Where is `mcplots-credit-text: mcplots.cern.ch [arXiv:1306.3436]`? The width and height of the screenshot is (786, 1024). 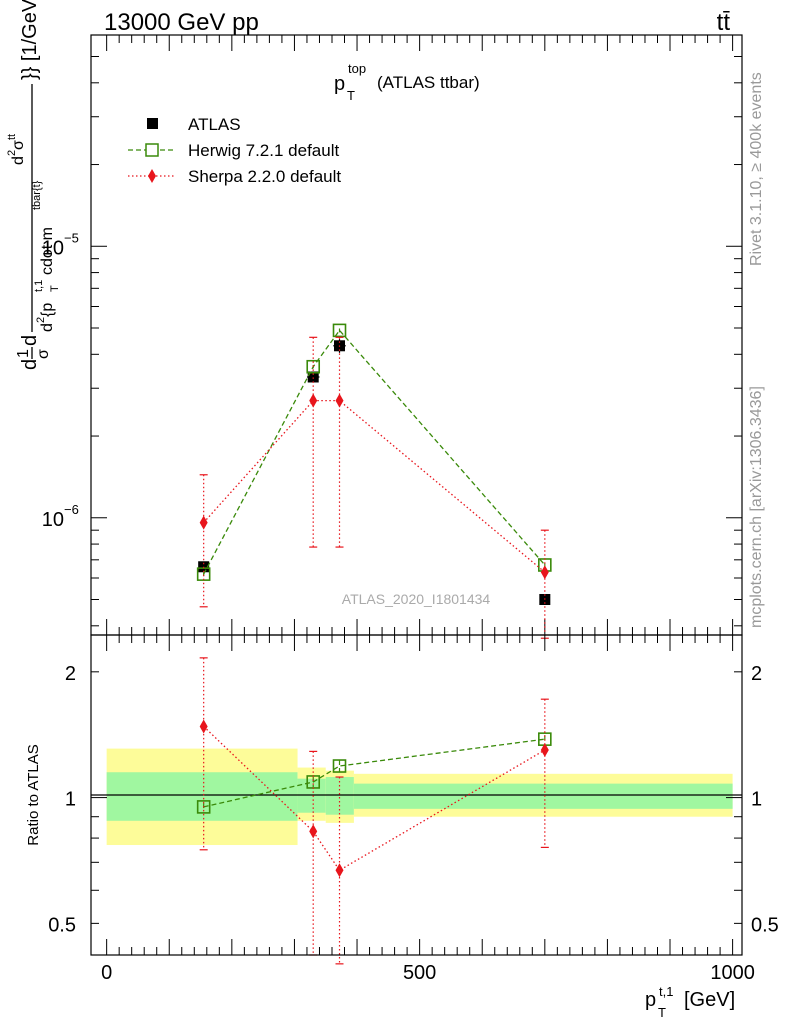 mcplots-credit-text: mcplots.cern.ch [arXiv:1306.3436] is located at coordinates (756, 507).